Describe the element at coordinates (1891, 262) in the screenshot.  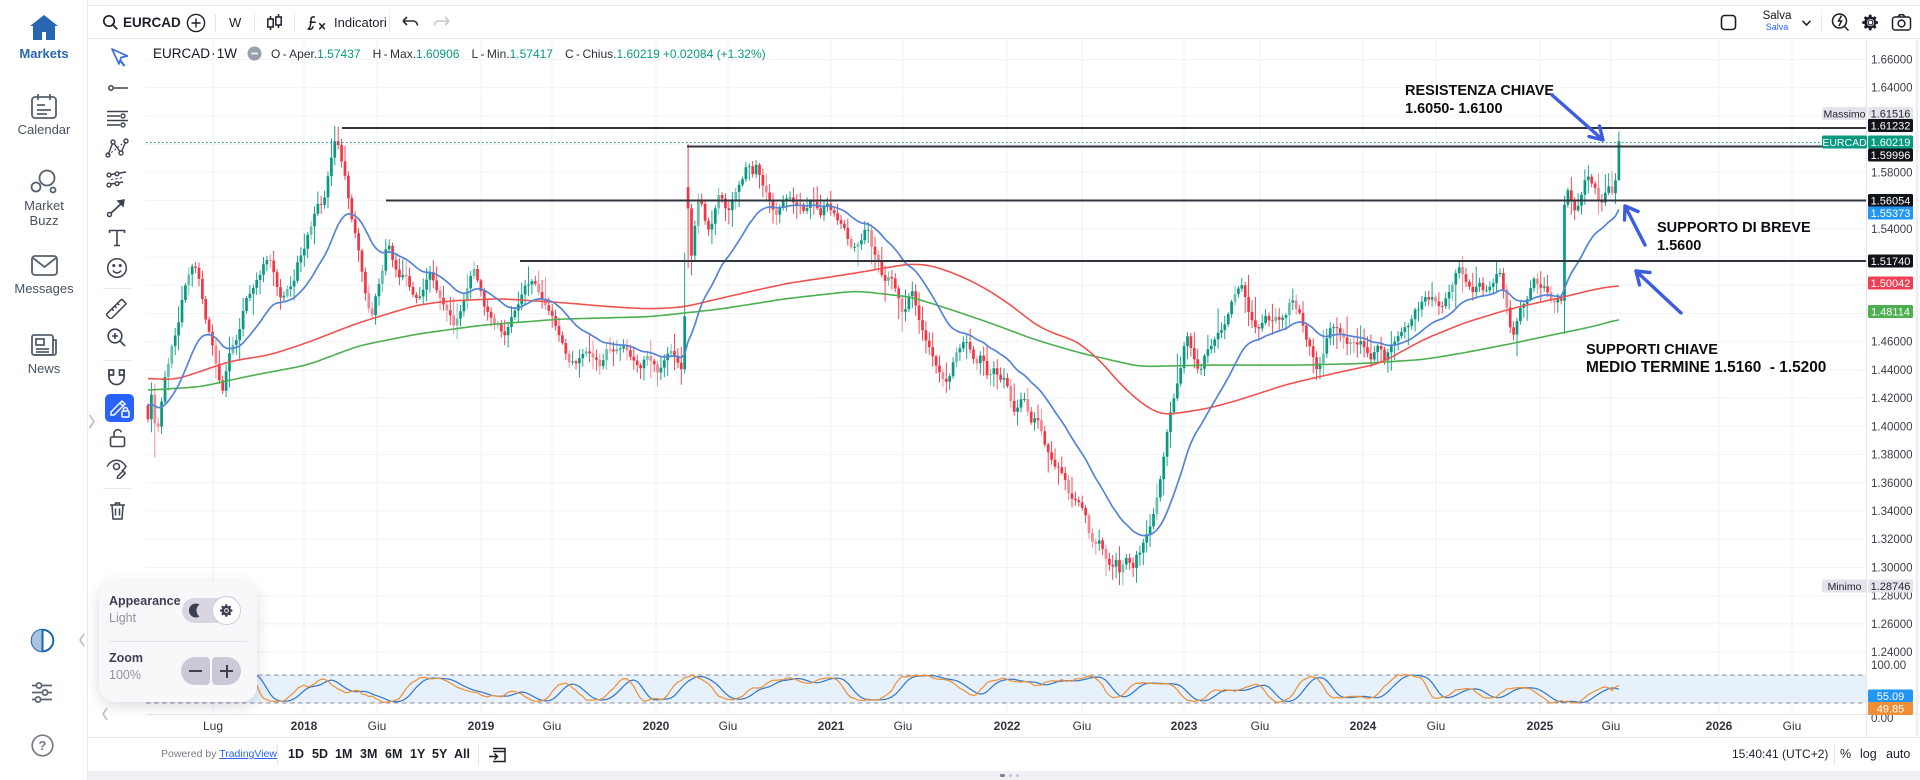
I see `svg-text: 1.51740` at that location.